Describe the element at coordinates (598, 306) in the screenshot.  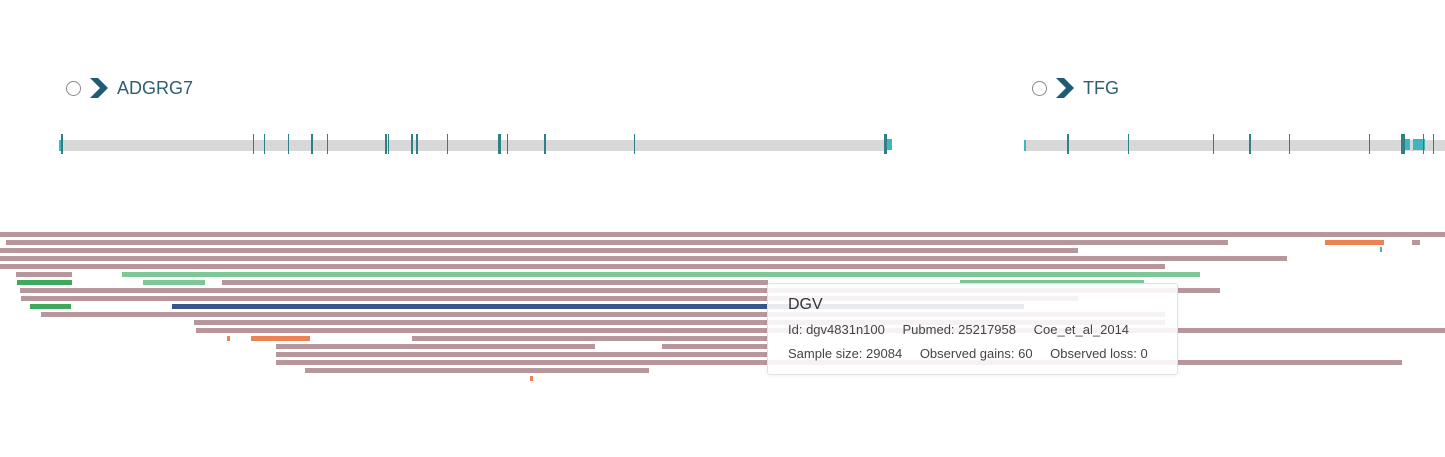
I see `cnv-complex-bar` at that location.